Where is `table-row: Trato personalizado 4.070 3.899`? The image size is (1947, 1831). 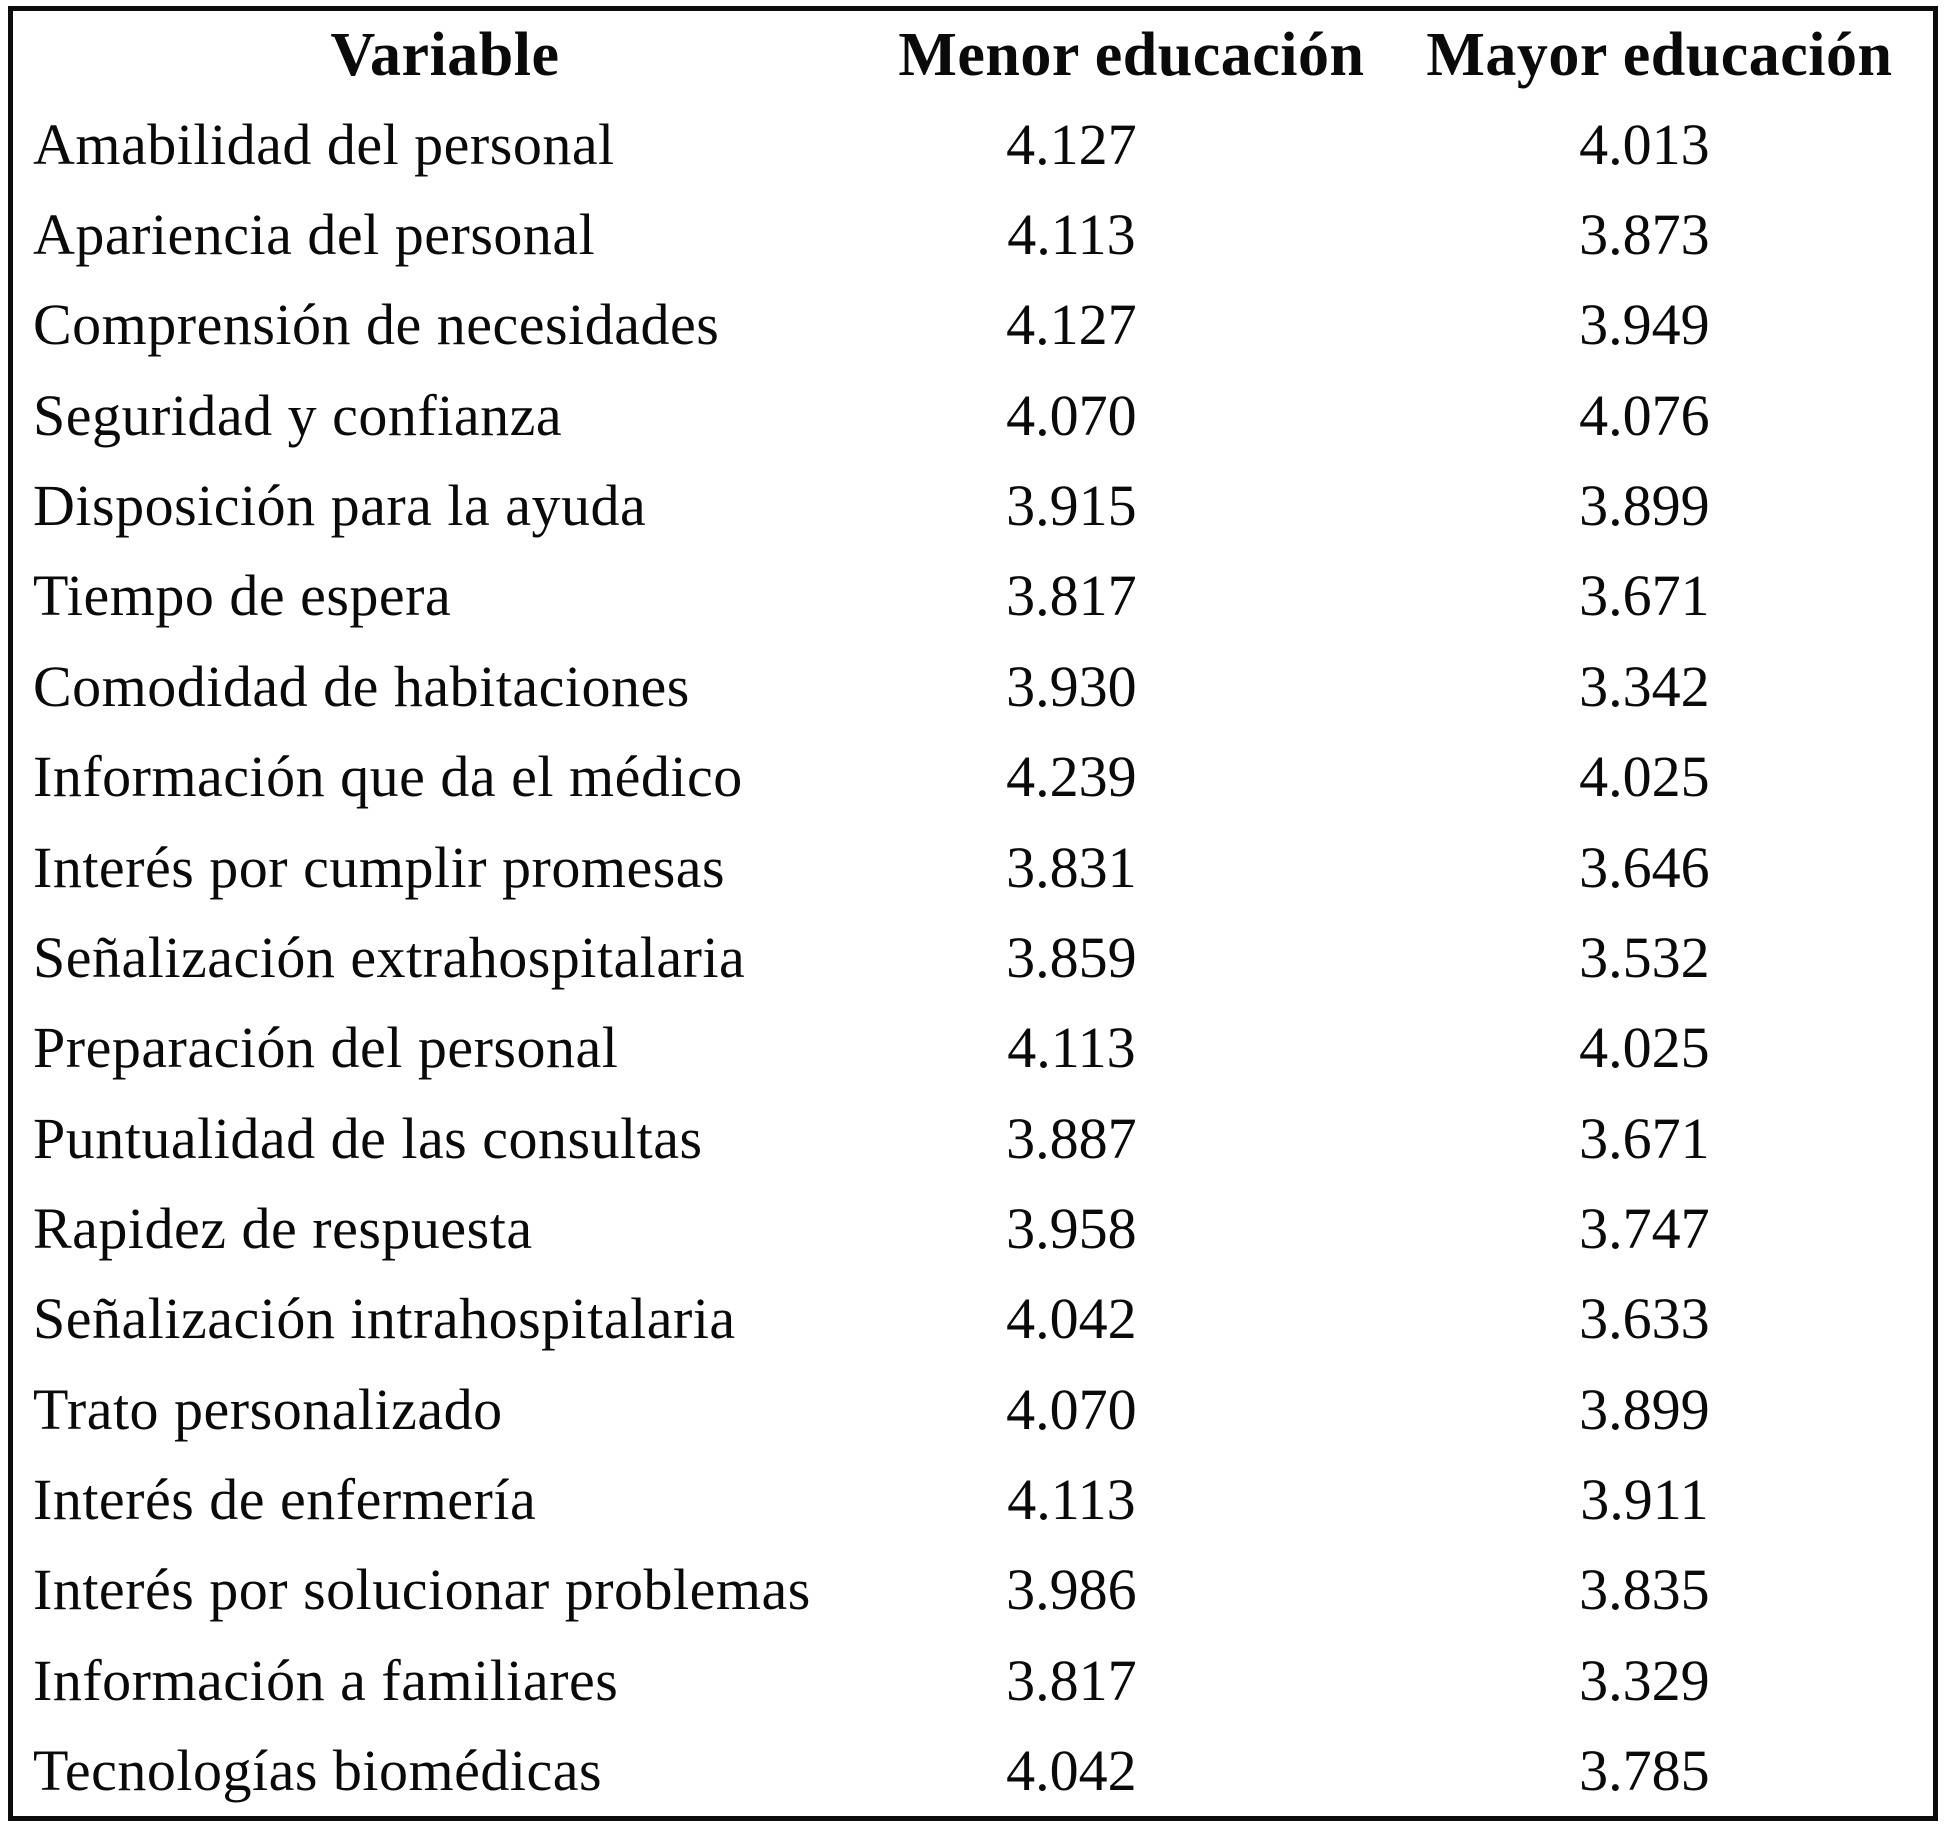 table-row: Trato personalizado 4.070 3.899 is located at coordinates (973, 1409).